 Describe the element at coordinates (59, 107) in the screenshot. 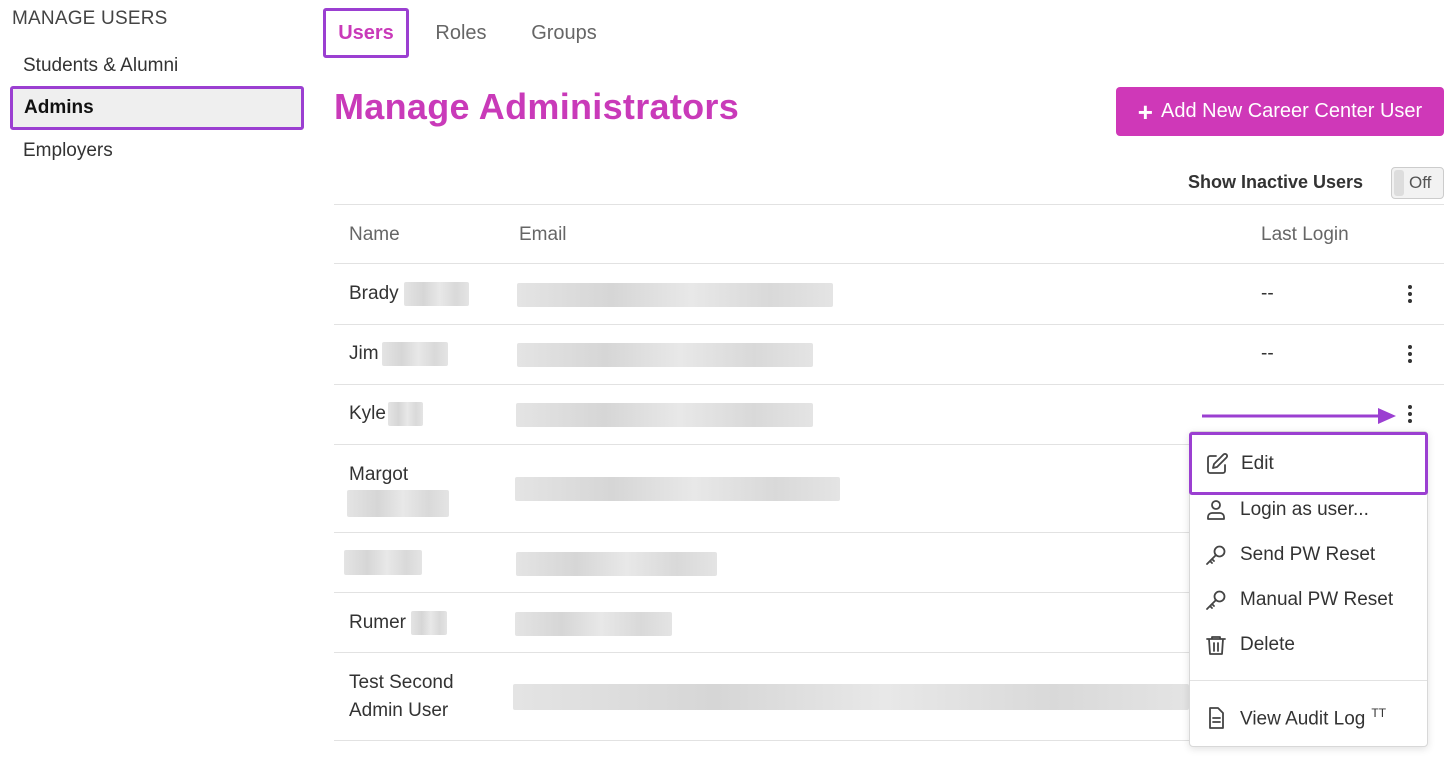

I see `sidebar-item-label: Admins` at that location.